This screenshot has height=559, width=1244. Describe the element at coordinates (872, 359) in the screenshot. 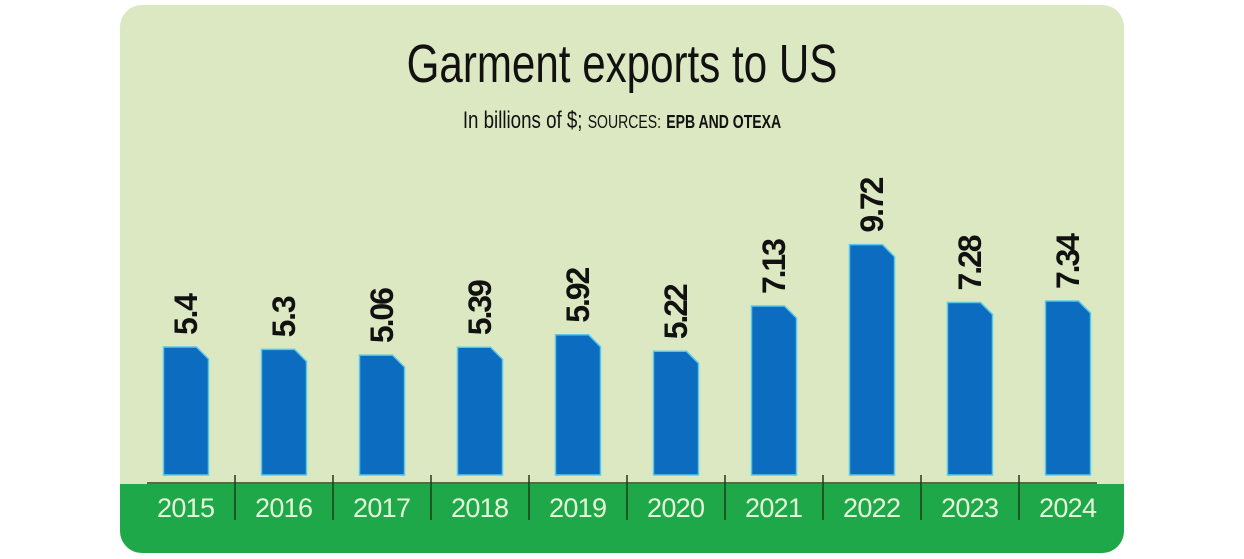

I see `bar-2022` at that location.